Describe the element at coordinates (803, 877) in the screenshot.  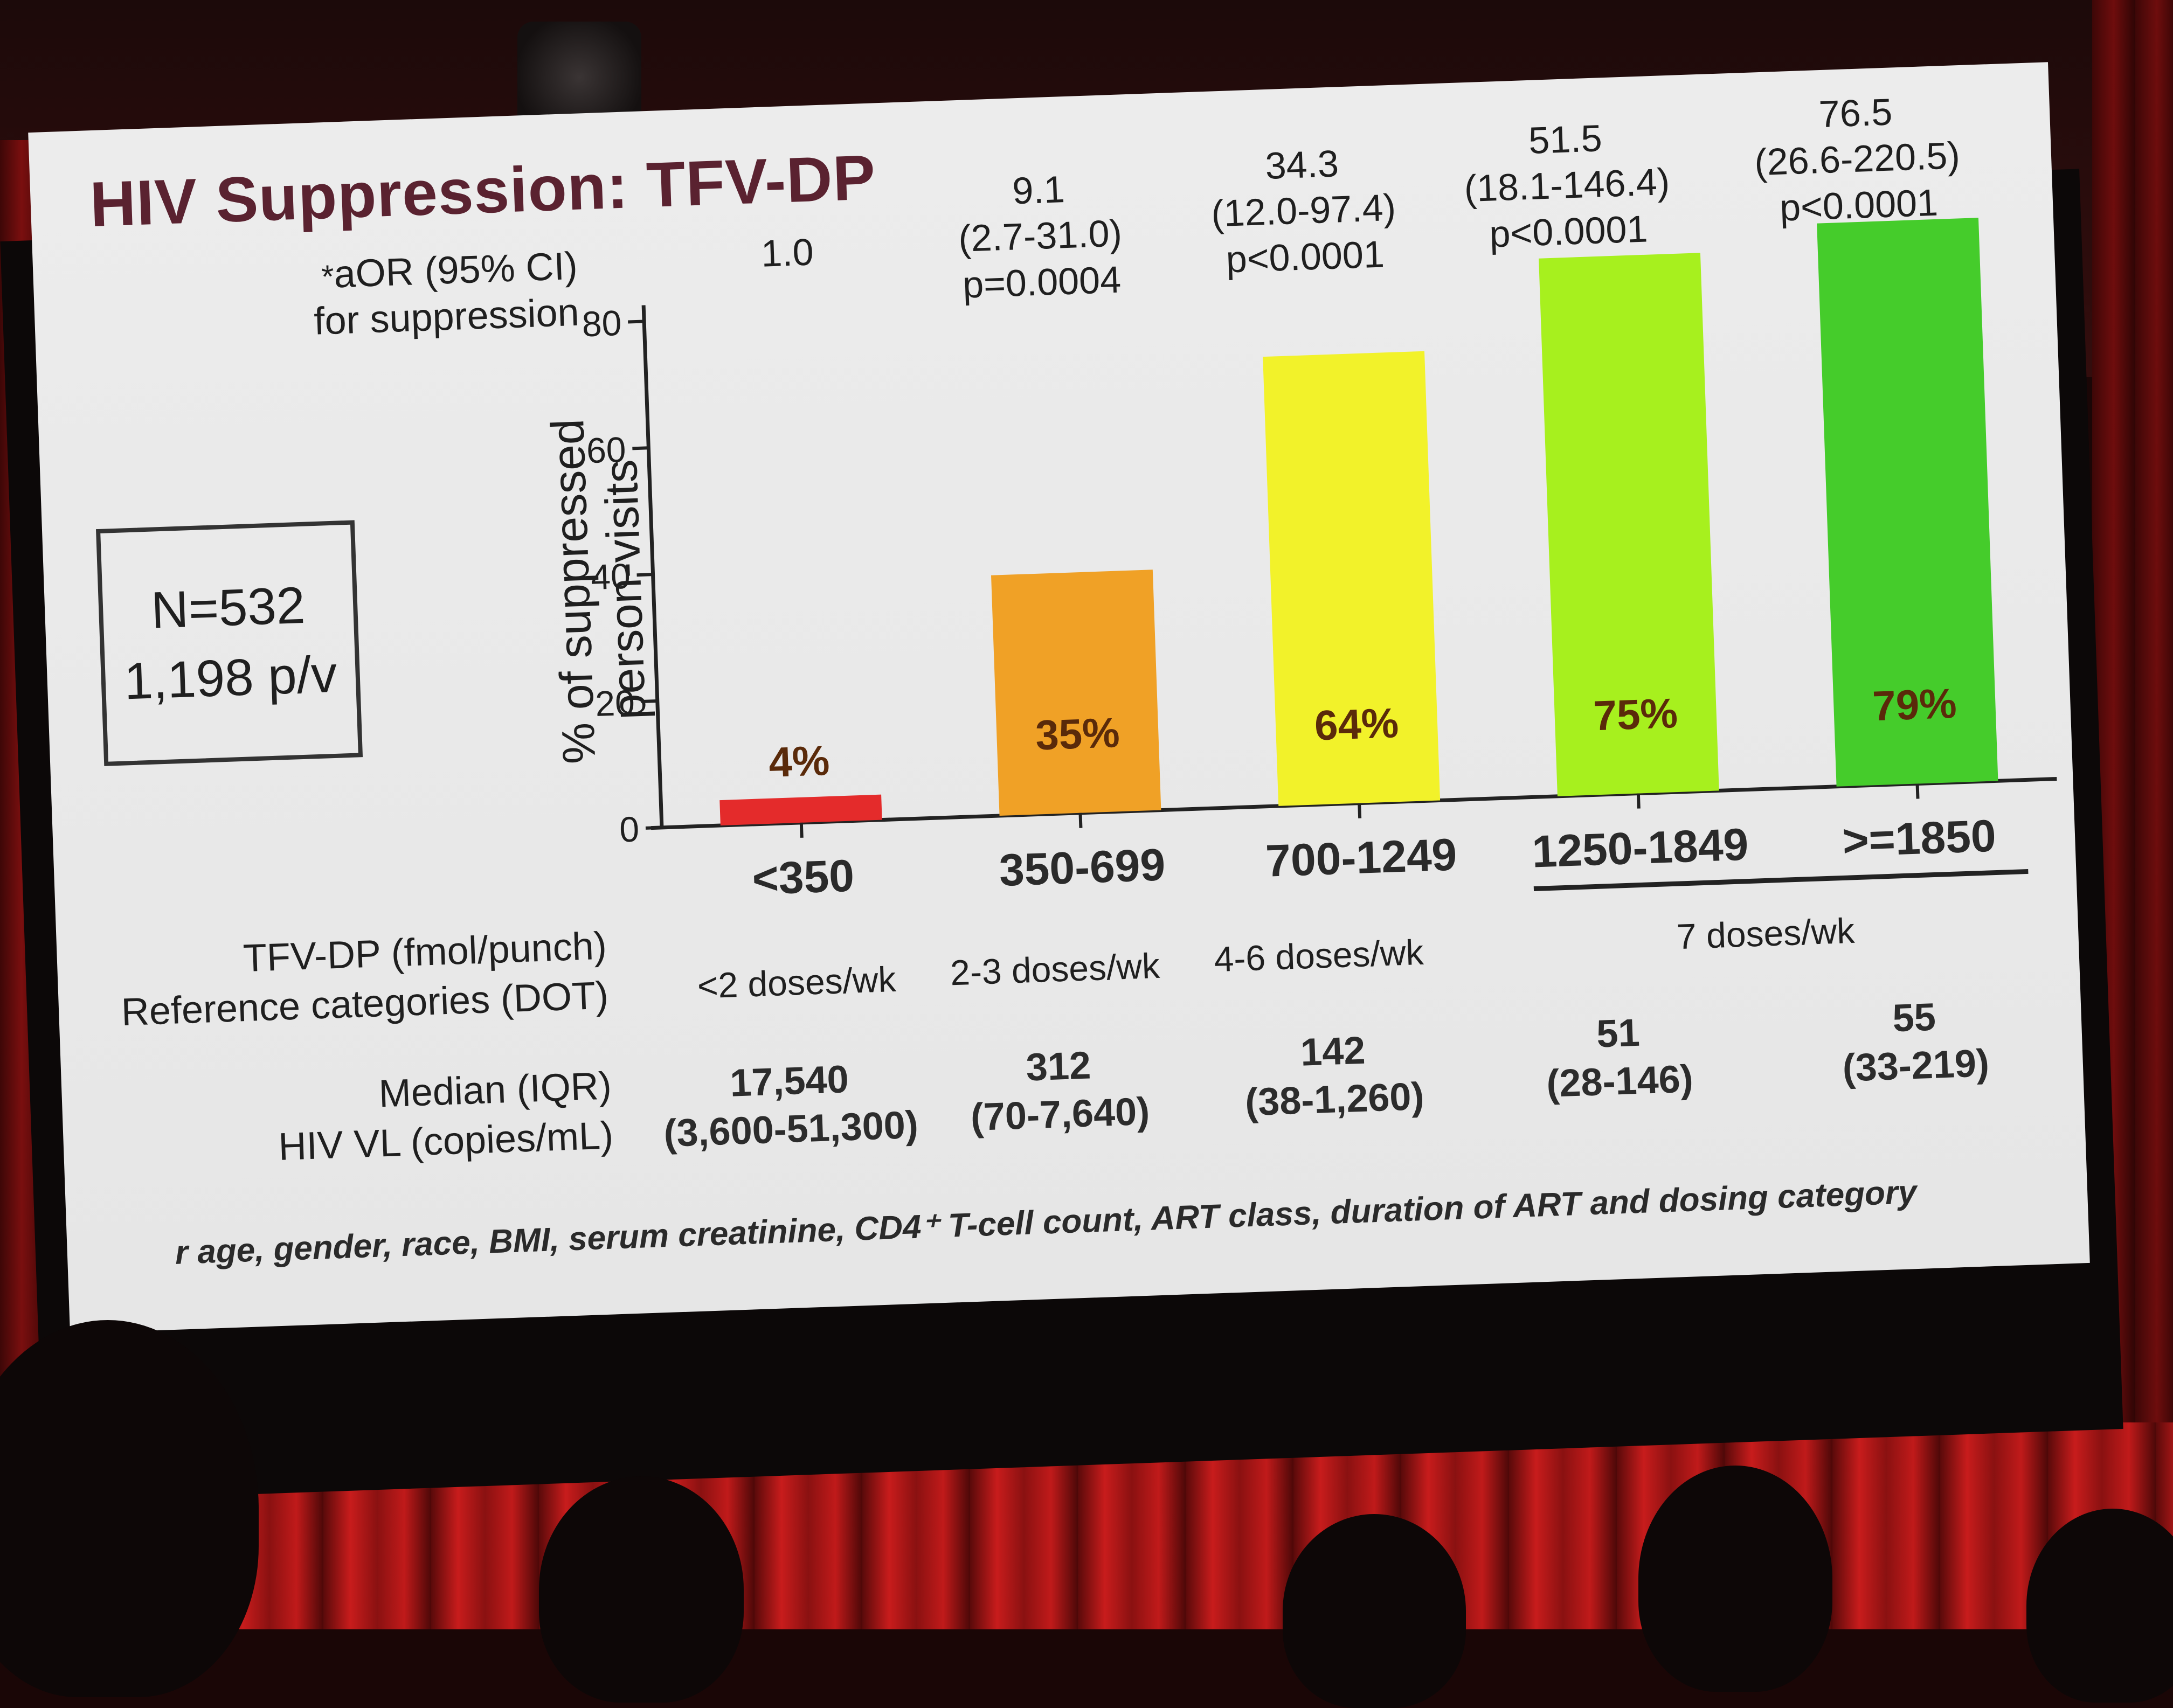
I see `category-label-1: <350` at that location.